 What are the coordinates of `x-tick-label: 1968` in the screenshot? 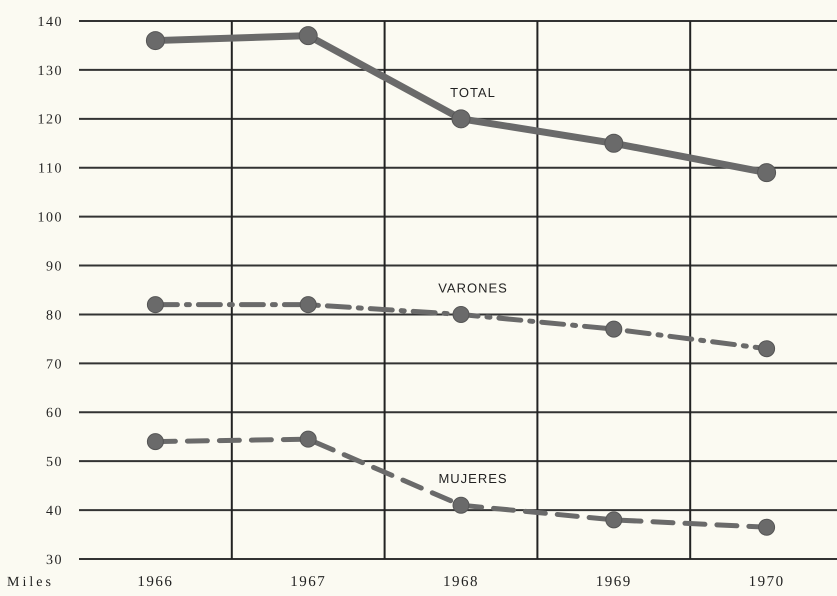 It's located at (461, 582).